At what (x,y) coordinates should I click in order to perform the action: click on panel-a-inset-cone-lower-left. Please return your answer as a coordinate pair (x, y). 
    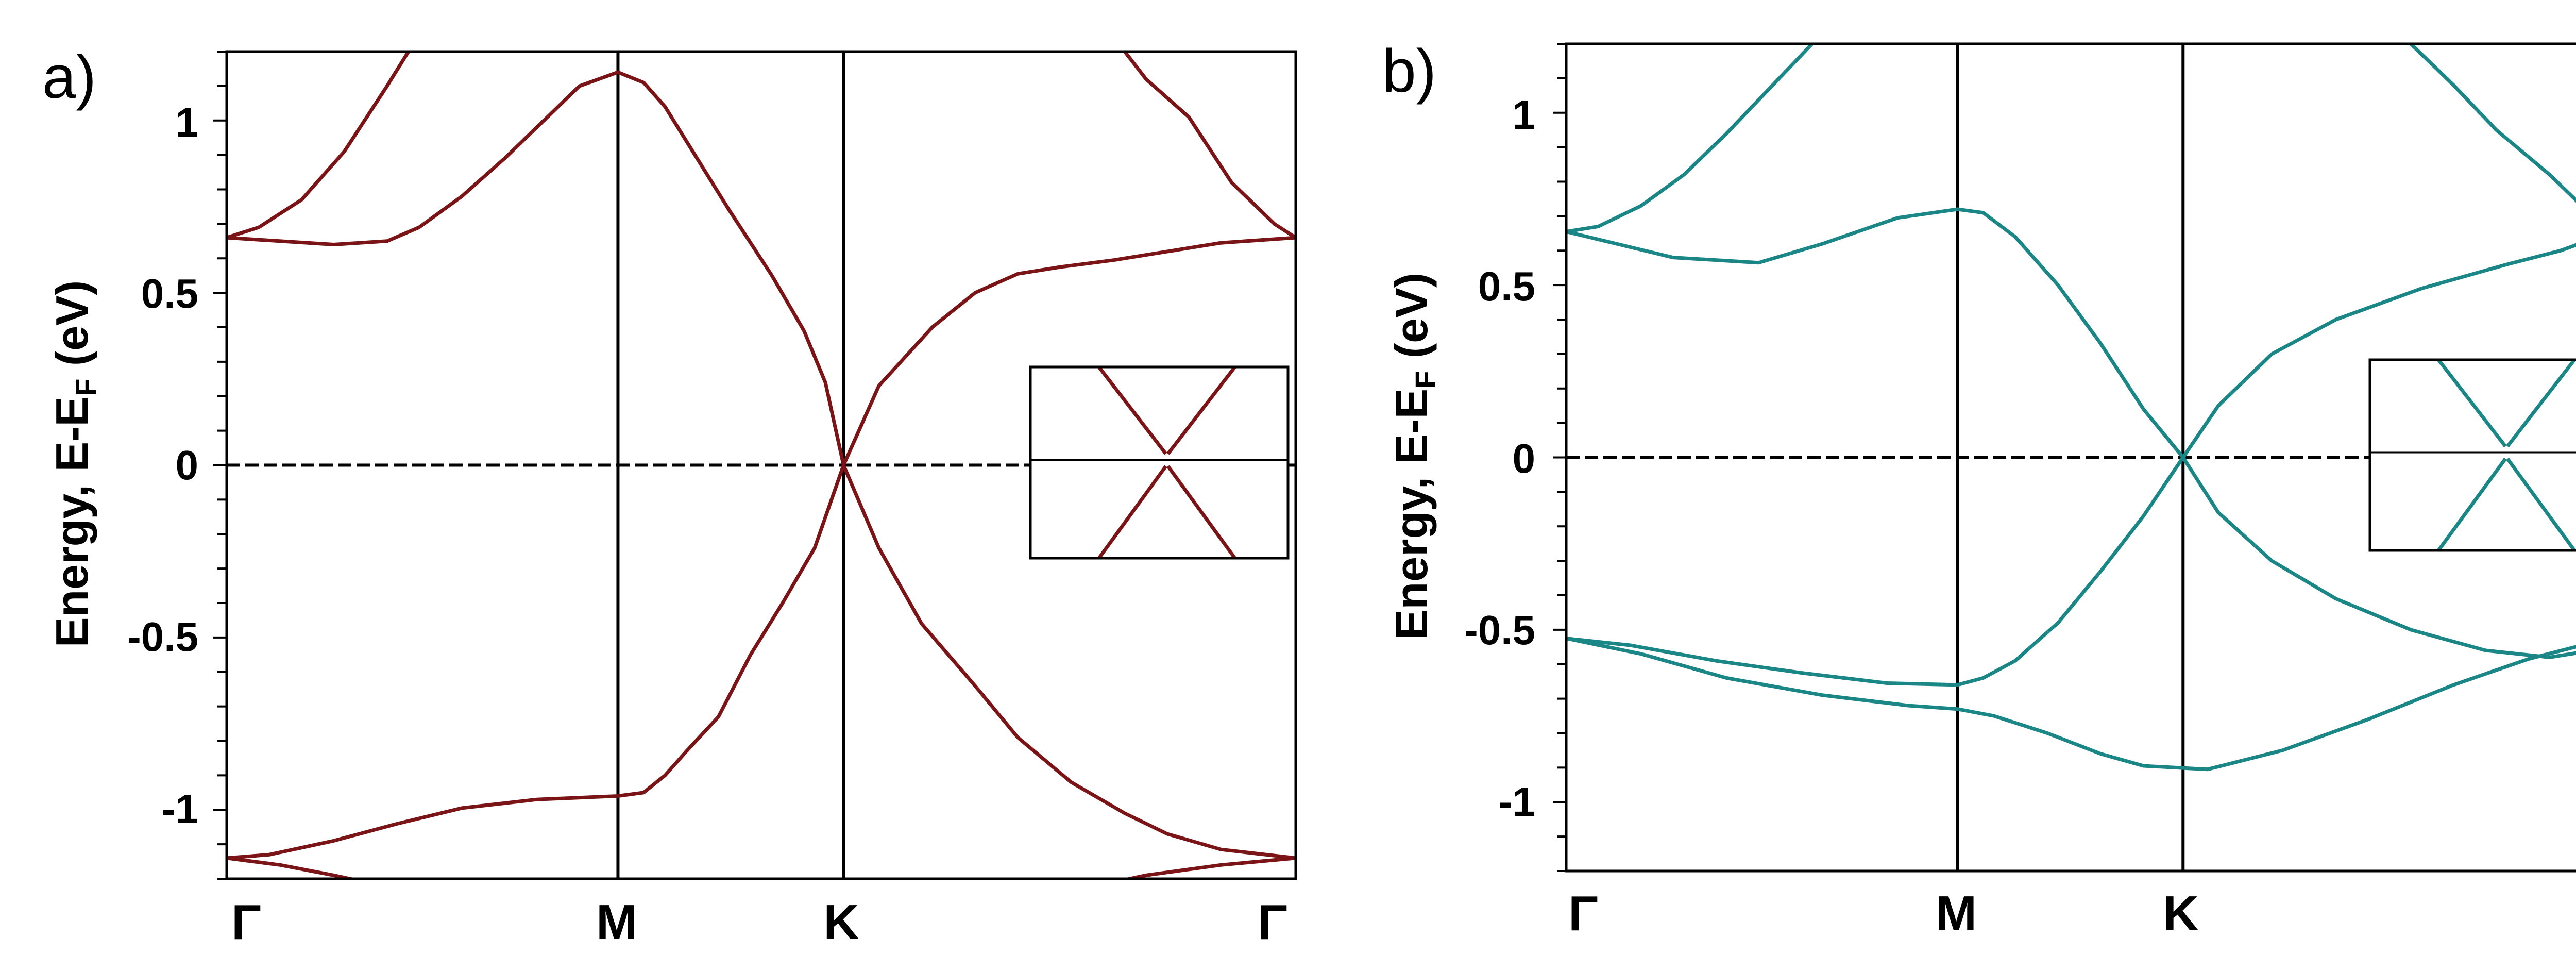
    Looking at the image, I should click on (1132, 512).